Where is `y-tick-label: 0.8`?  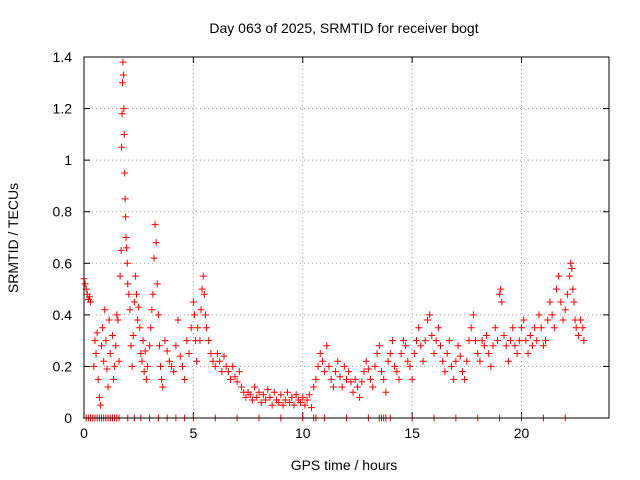 y-tick-label: 0.8 is located at coordinates (63, 212).